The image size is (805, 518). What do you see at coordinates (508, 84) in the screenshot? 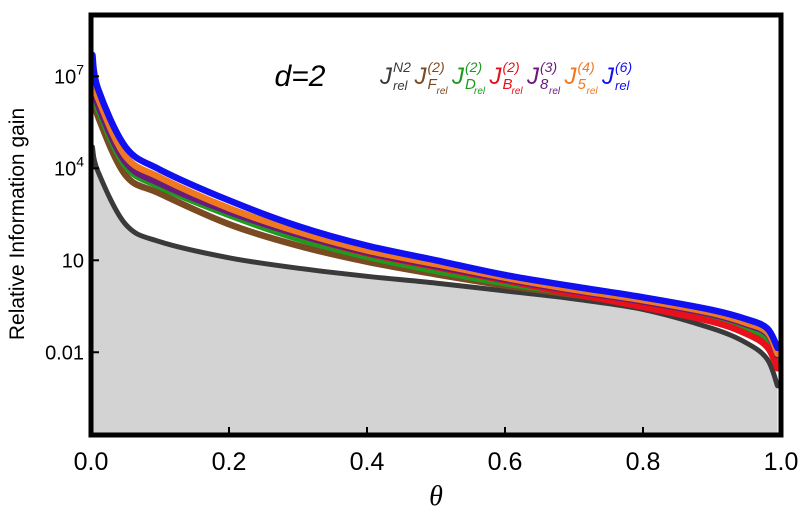
I see `svg-text: B` at bounding box center [508, 84].